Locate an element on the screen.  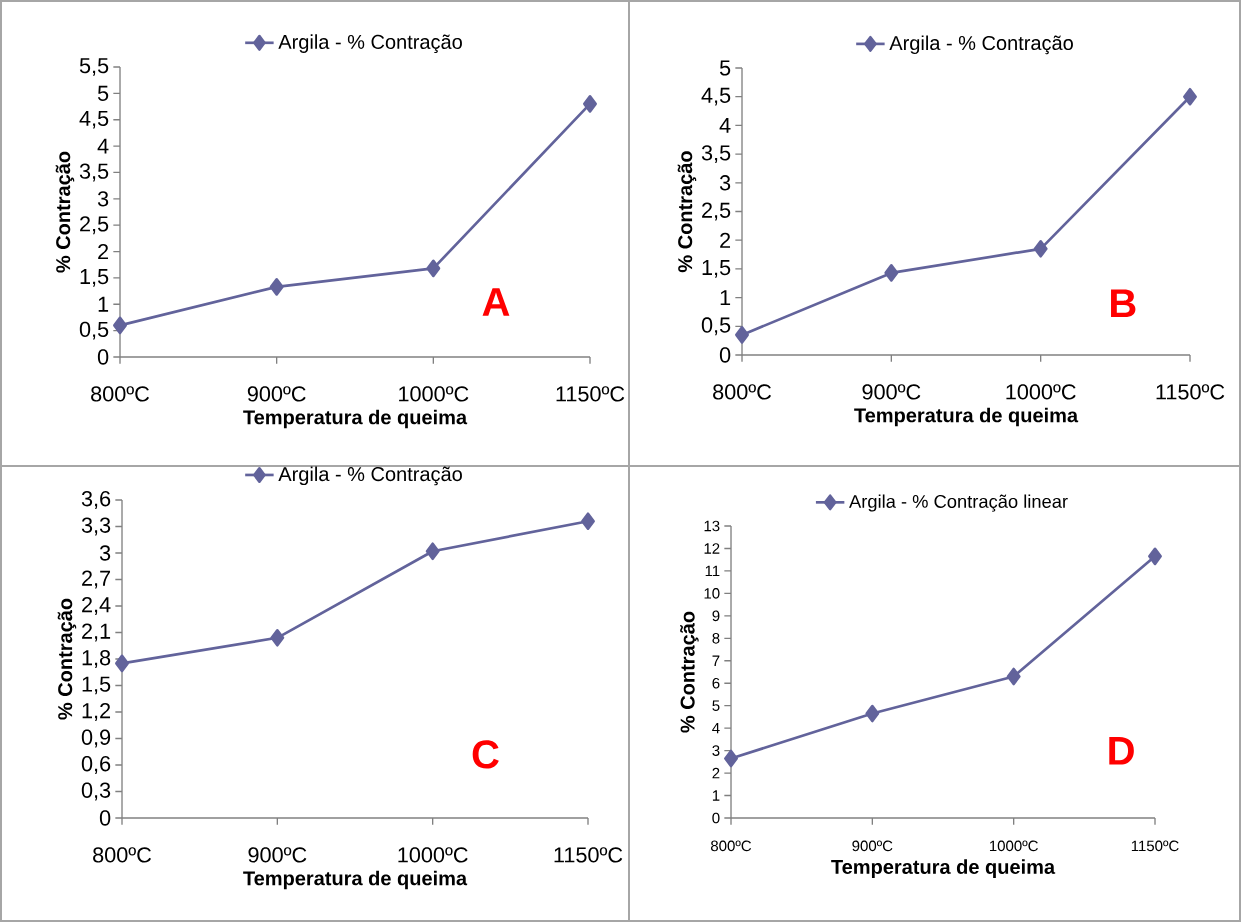
y-tick-label: 1,8 is located at coordinates (96, 659).